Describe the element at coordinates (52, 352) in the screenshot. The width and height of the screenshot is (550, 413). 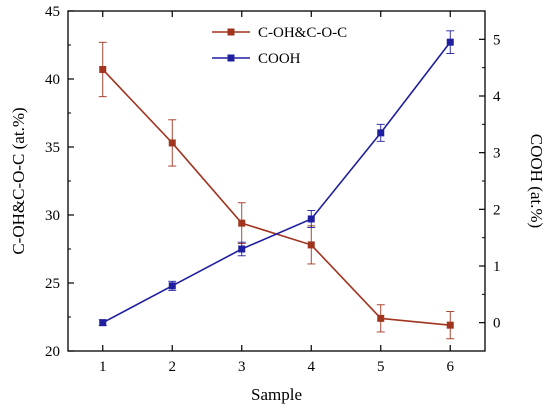
I see `y-left-tick-label: 20` at that location.